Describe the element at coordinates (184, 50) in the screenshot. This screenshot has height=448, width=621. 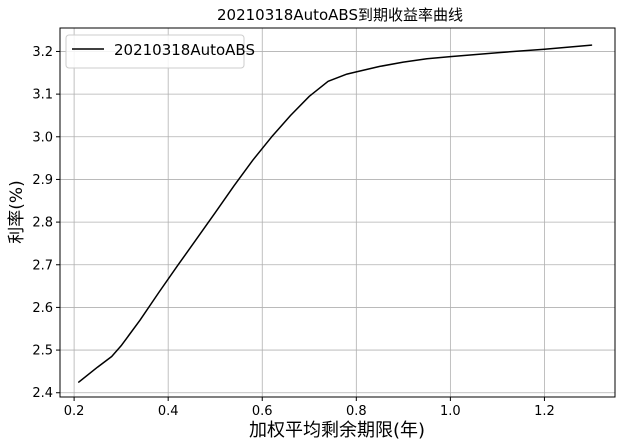
I see `legend-label: 20210318AutoABS` at that location.